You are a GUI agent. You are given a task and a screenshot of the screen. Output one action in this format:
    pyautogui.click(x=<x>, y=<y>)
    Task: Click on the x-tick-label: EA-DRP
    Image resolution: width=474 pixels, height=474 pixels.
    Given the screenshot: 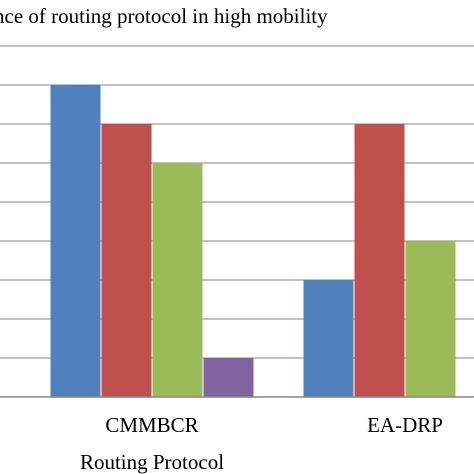 What is the action you would take?
    pyautogui.click(x=405, y=425)
    